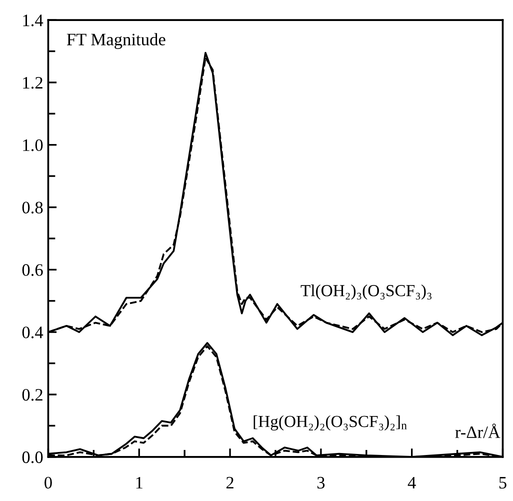 The height and width of the screenshot is (501, 513). I want to click on x-tick-label: 5, so click(502, 483).